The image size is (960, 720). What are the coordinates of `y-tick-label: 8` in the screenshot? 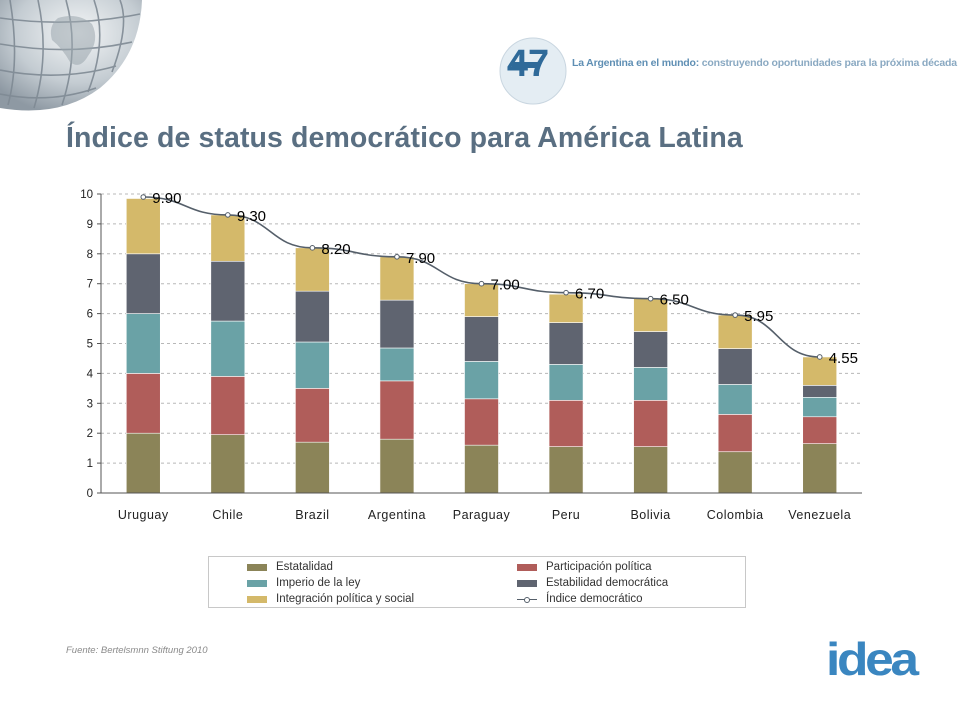 It's located at (90, 255).